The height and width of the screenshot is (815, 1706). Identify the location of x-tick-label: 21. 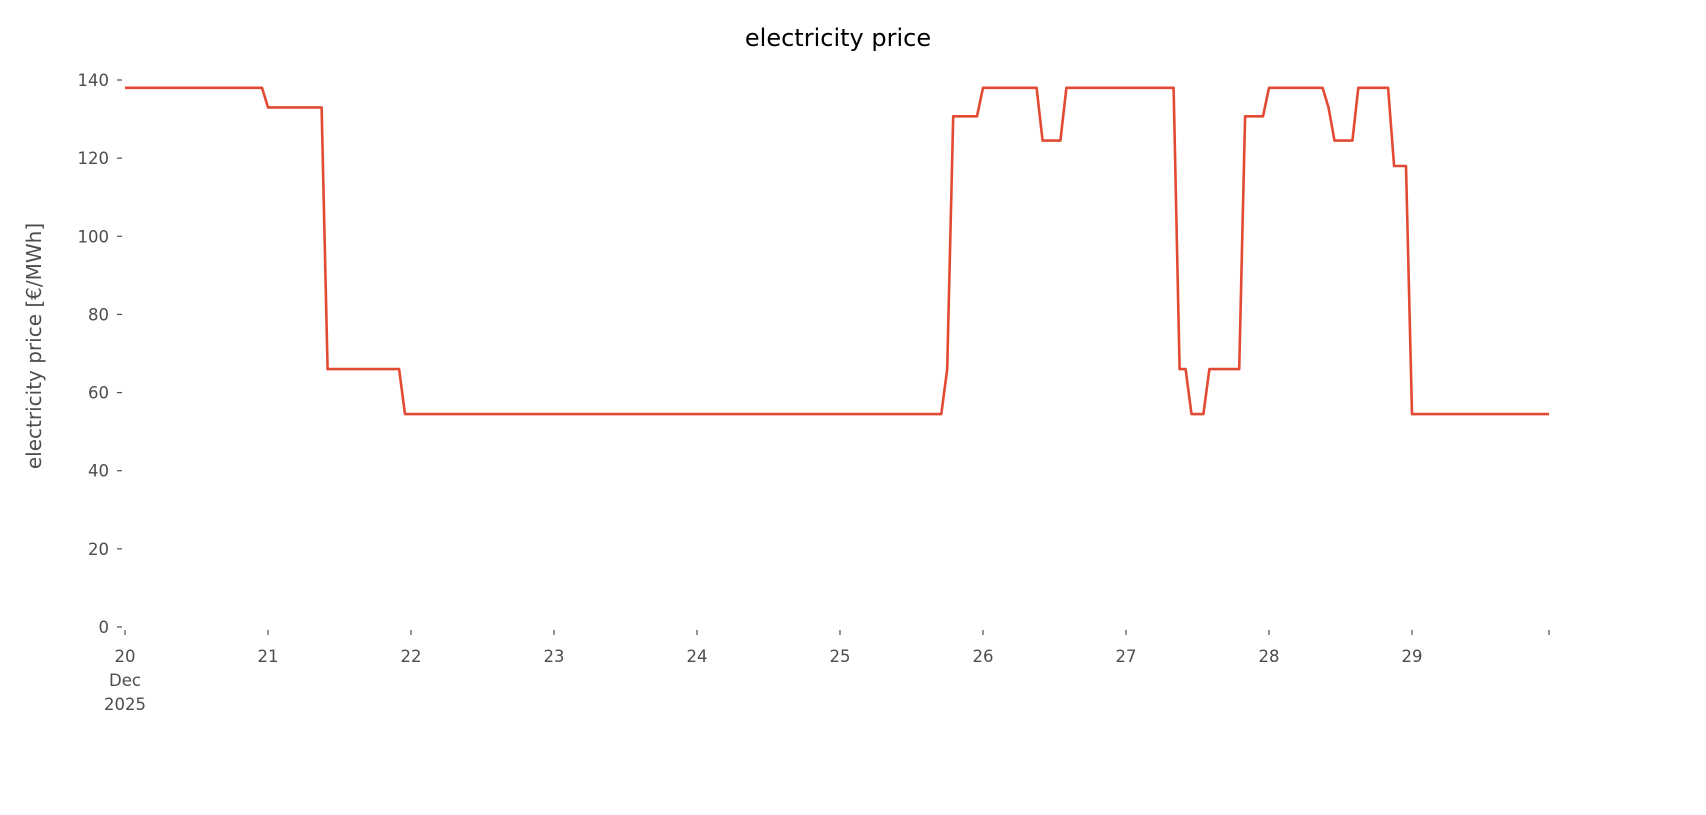
(267, 656).